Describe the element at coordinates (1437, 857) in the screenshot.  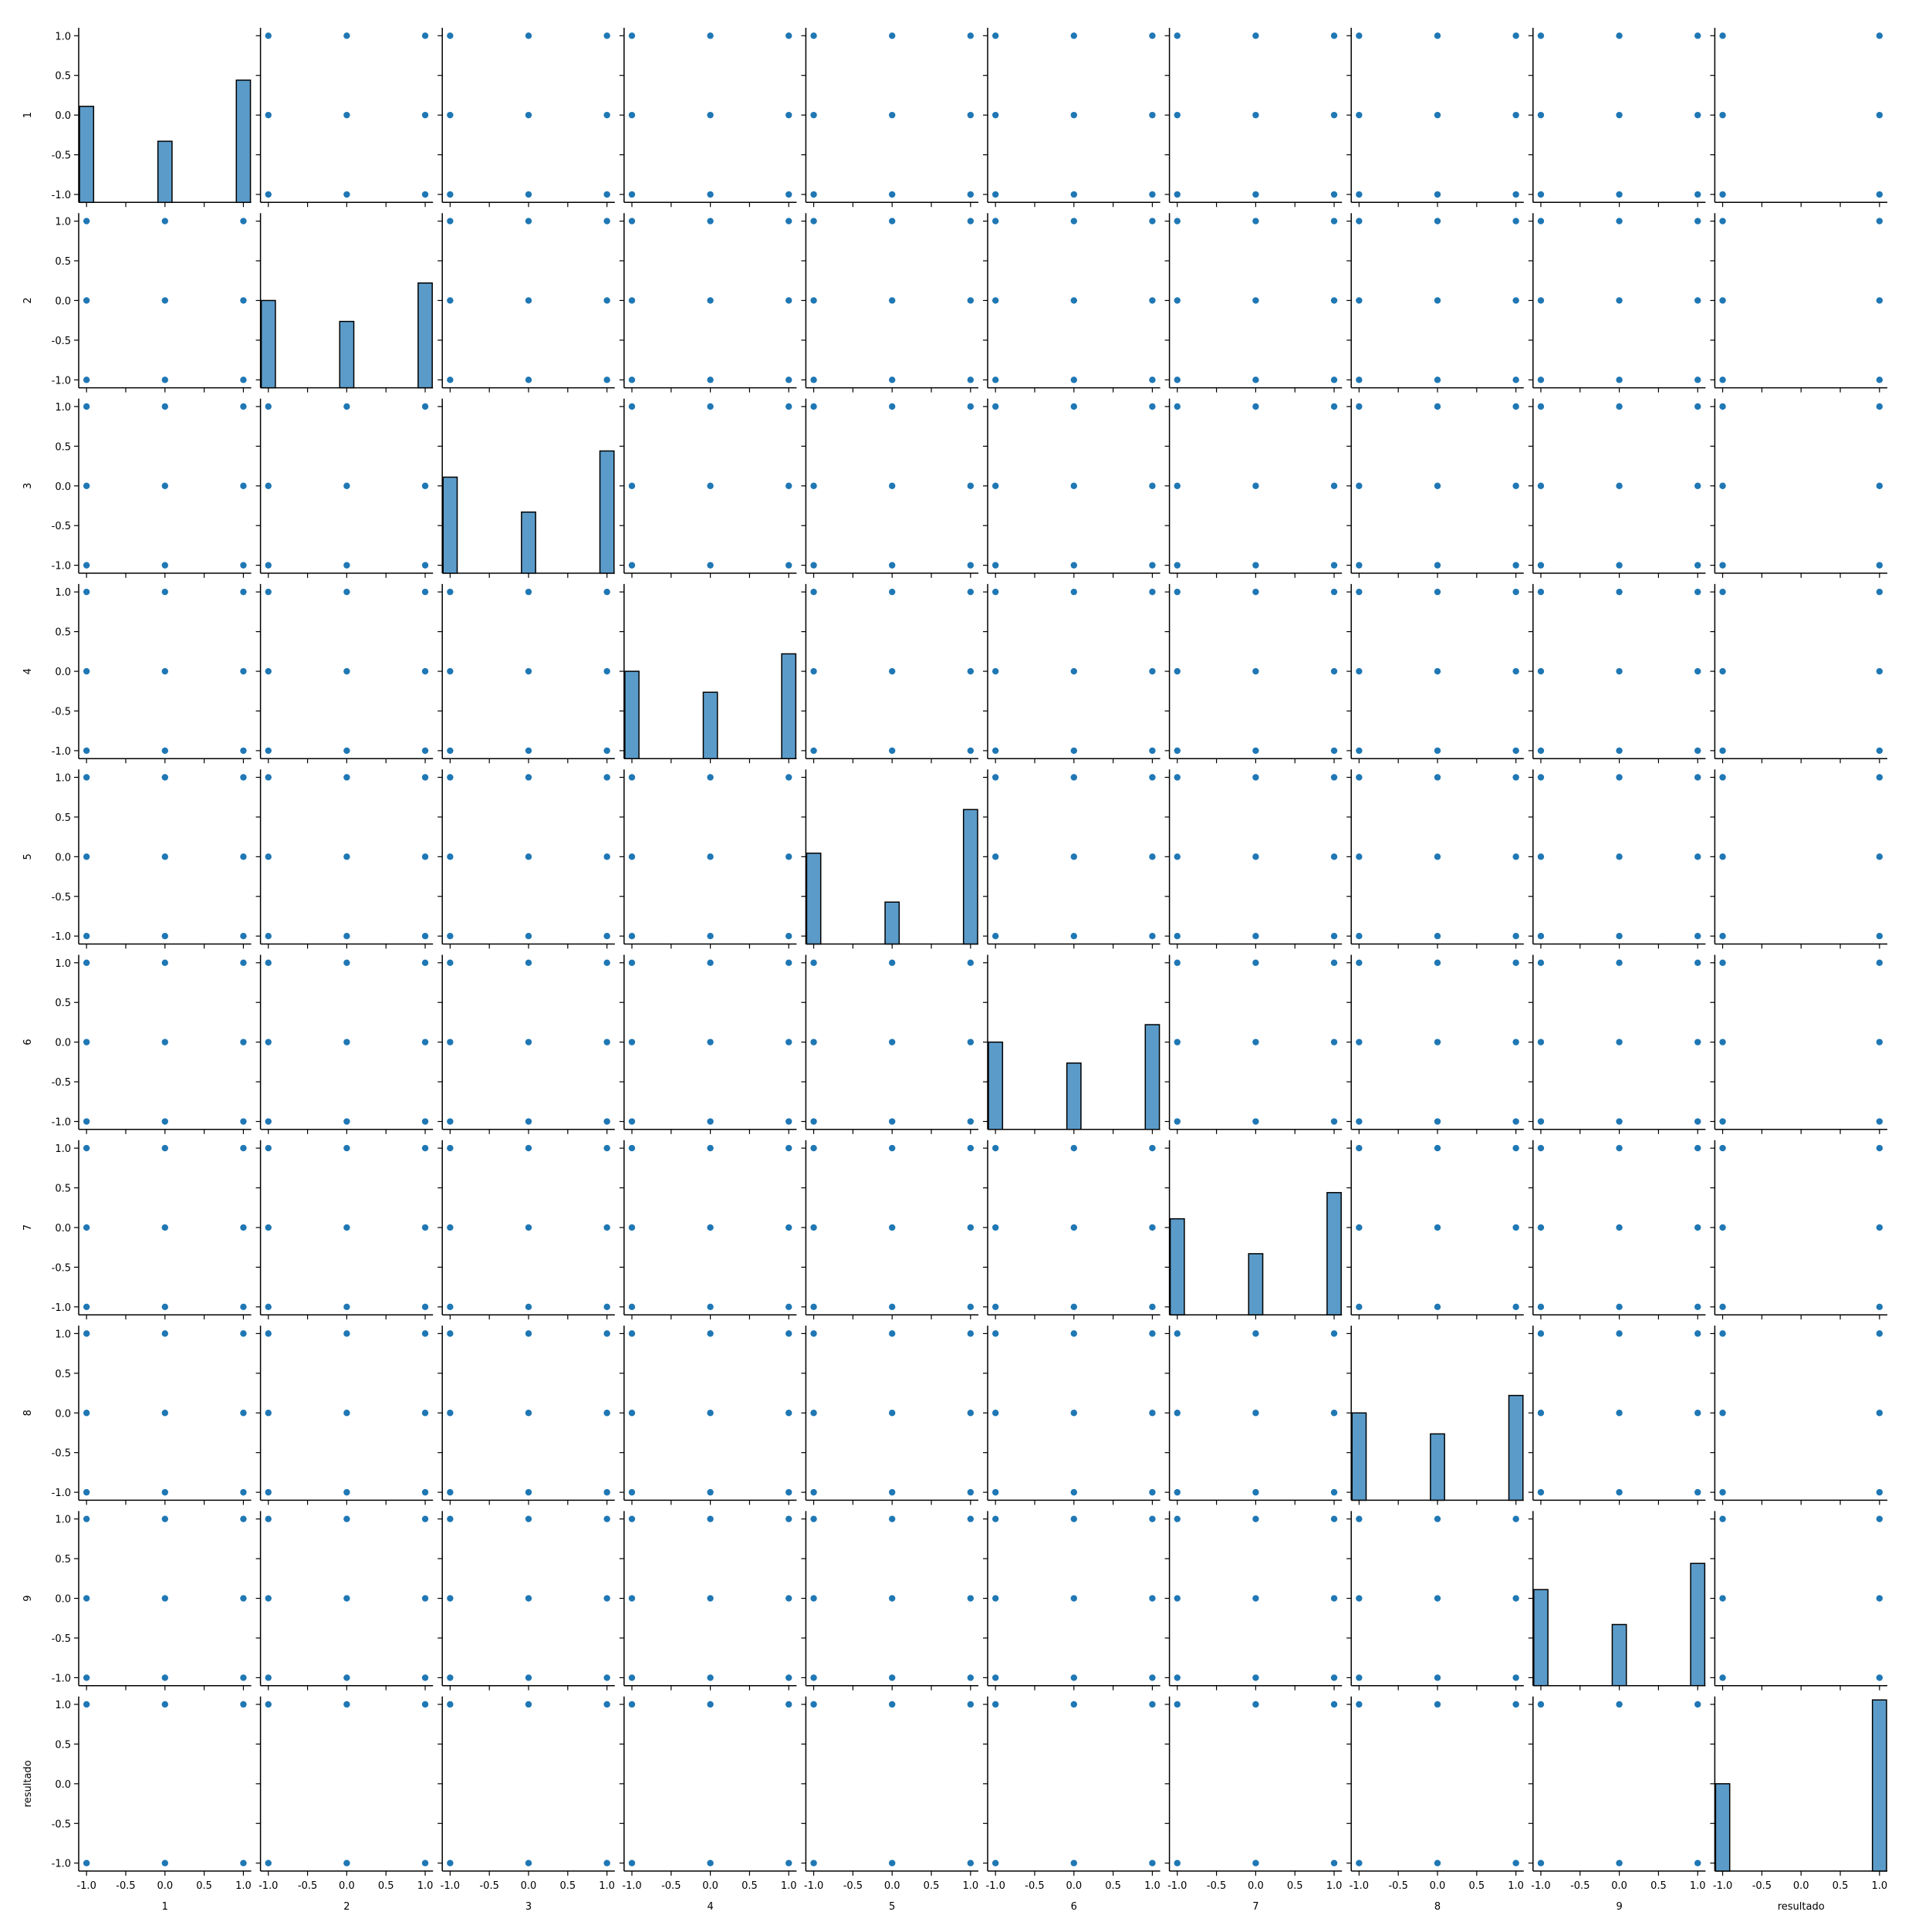
I see `scatter-point-r4-c7-x0-y0` at that location.